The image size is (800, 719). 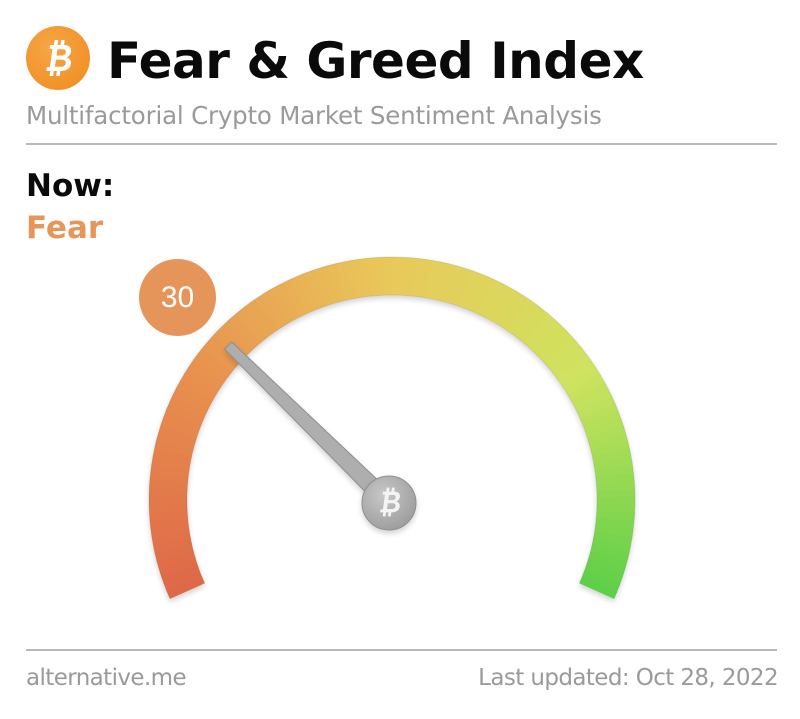 I want to click on bitcoin-logo, so click(x=58, y=58).